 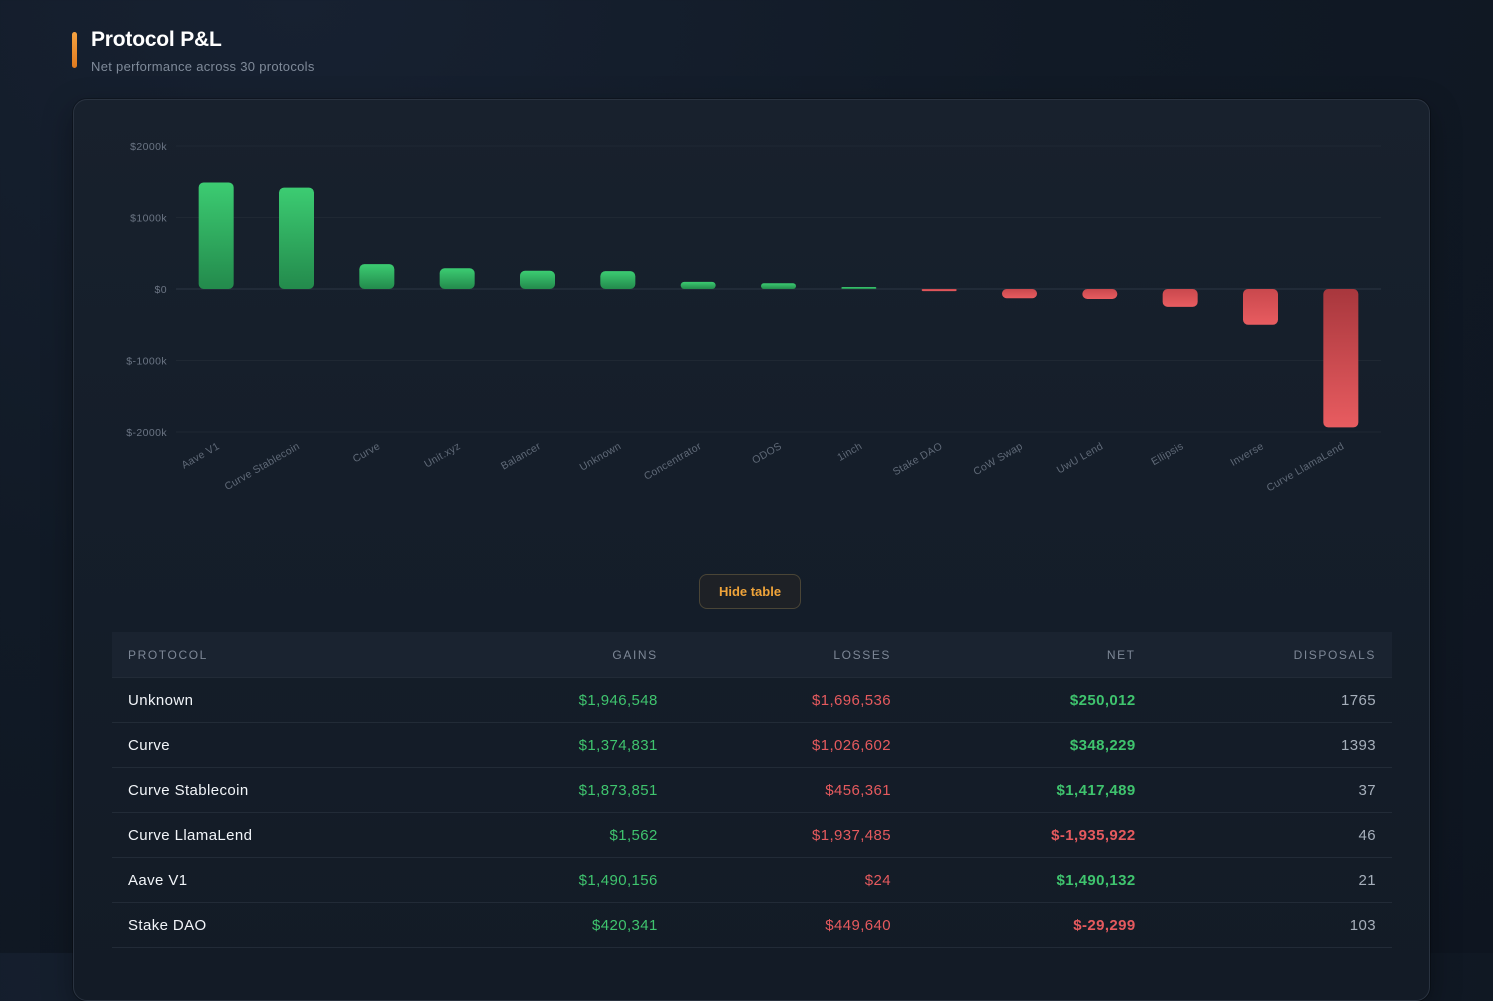 I want to click on x-tick-label: Aave V1, so click(x=200, y=455).